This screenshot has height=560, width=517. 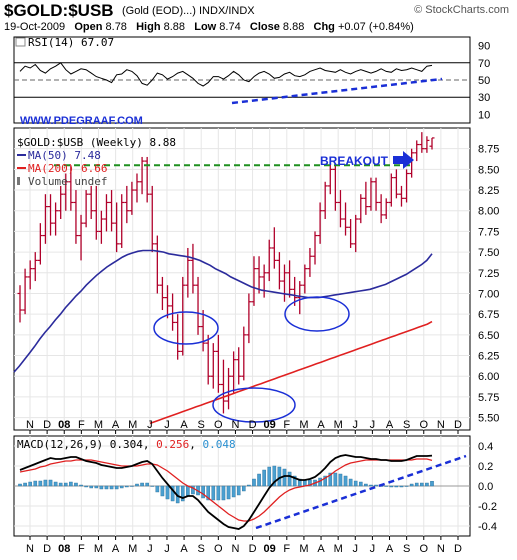 I want to click on breakout-arrow-icon, so click(x=403, y=160).